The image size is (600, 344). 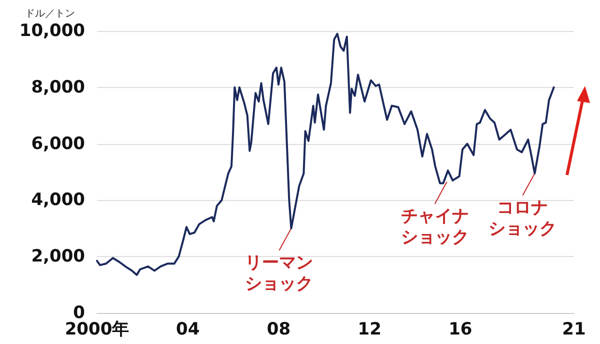 I want to click on annotation: コロナショック, so click(x=522, y=218).